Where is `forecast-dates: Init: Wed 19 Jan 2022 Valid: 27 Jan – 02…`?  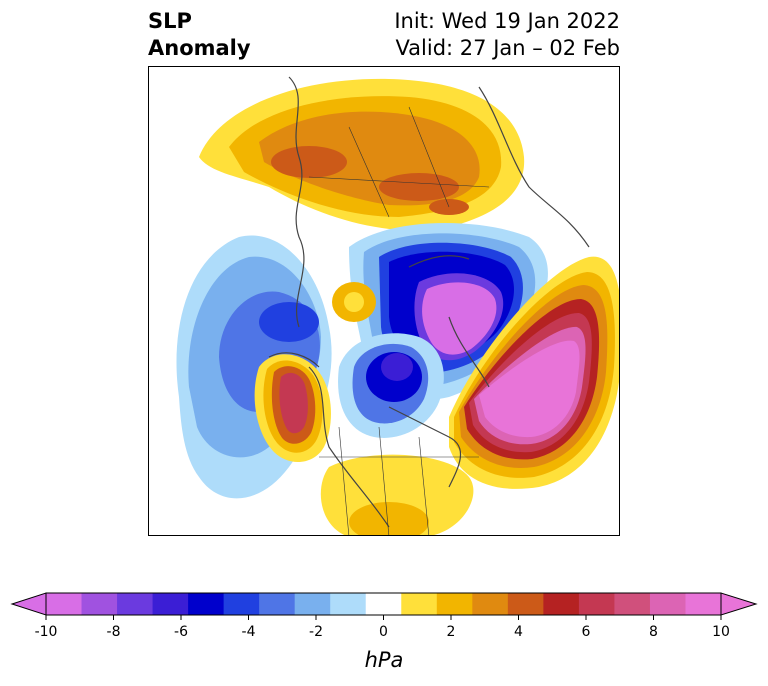
forecast-dates: Init: Wed 19 Jan 2022 Valid: 27 Jan – 02… is located at coordinates (507, 35).